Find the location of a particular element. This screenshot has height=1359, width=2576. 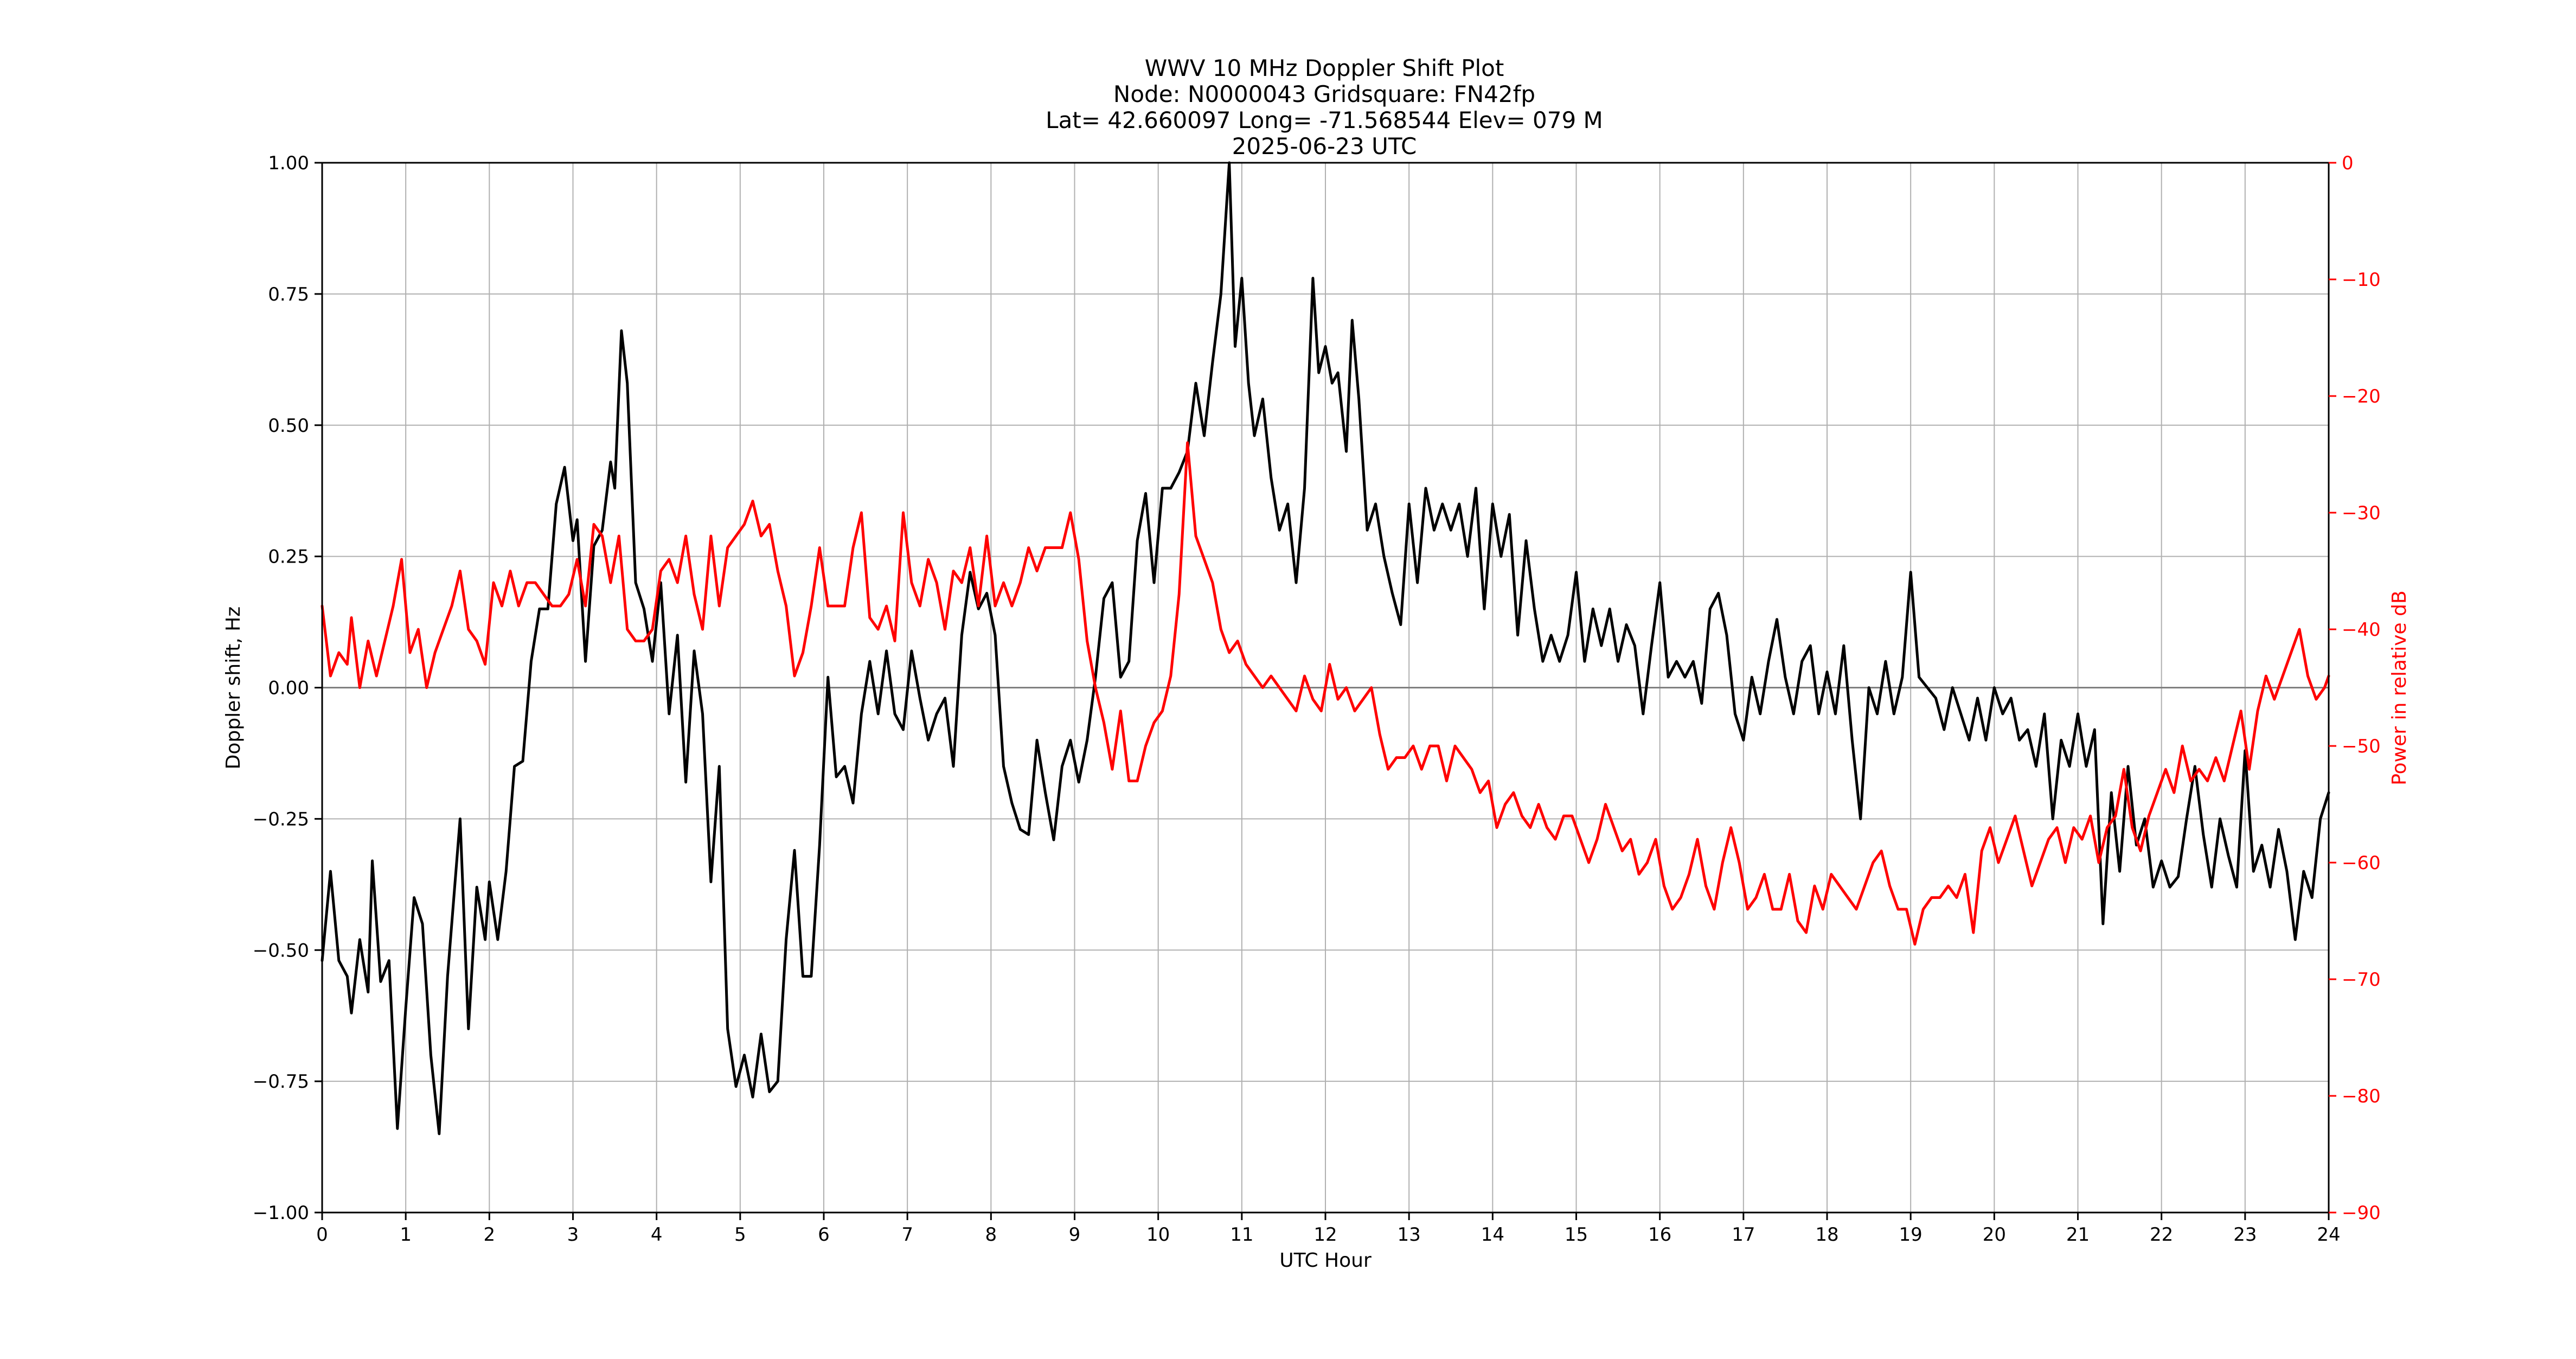

y-right-tick-label-8: −80 is located at coordinates (2361, 1097).